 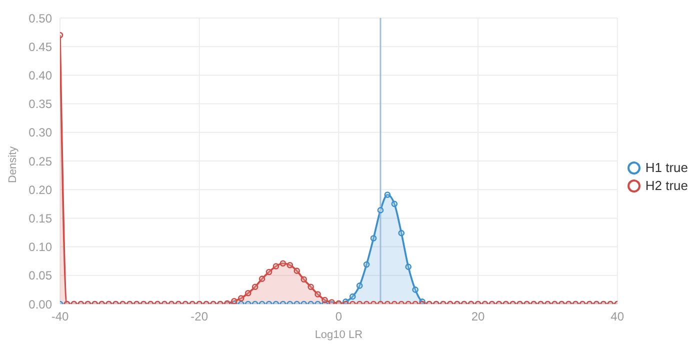 What do you see at coordinates (40, 304) in the screenshot?
I see `y-tick-label: 0.00` at bounding box center [40, 304].